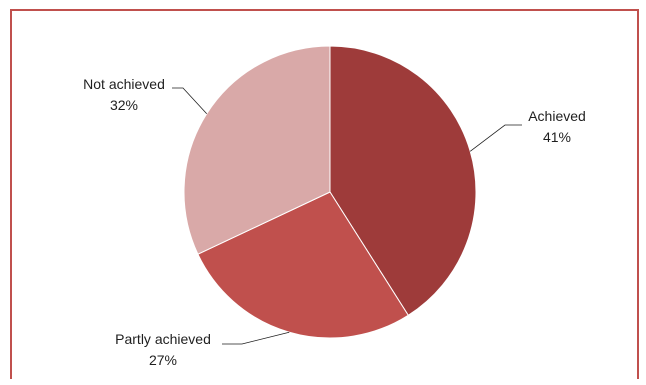 The width and height of the screenshot is (646, 385). I want to click on pie-slice-partly-achieved, so click(303, 265).